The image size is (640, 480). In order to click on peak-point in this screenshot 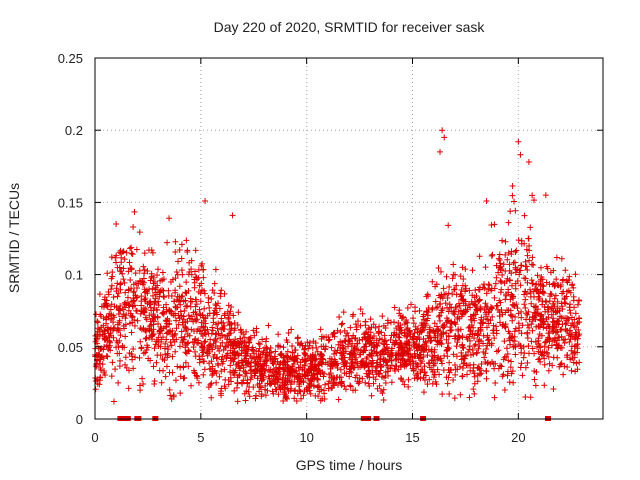, I will do `click(545, 195)`.